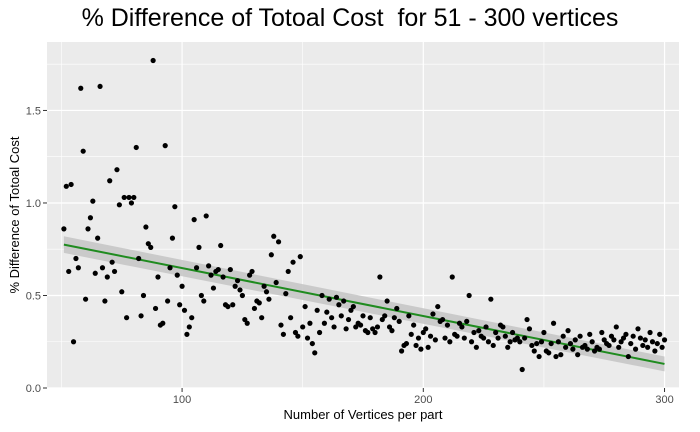  Describe the element at coordinates (182, 400) in the screenshot. I see `x-tick-label: 100` at that location.